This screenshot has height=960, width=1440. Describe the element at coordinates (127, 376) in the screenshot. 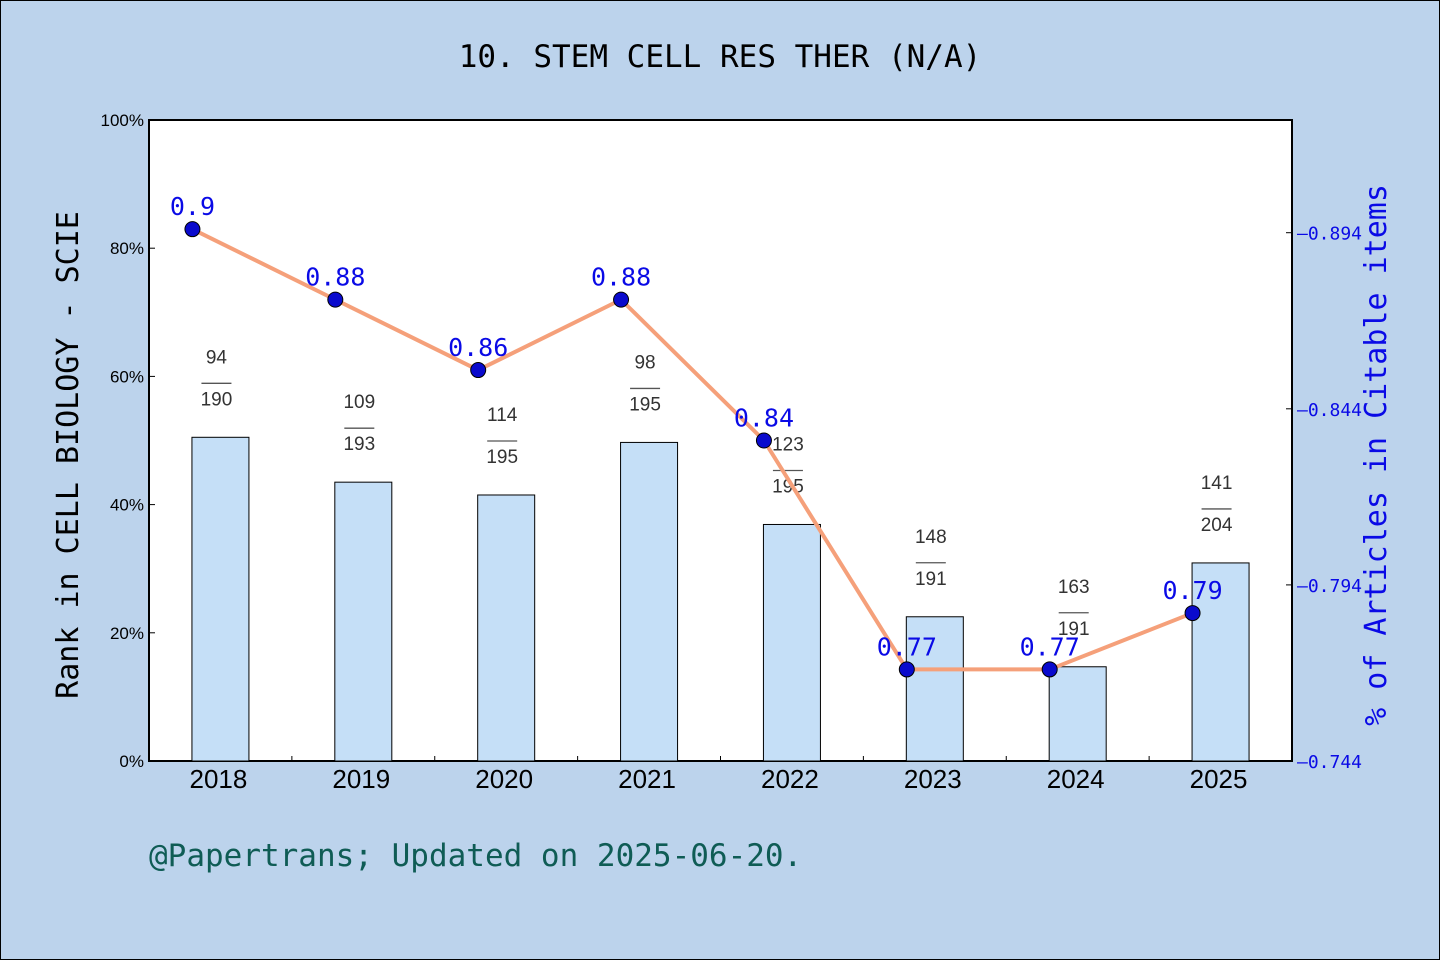

I see `y-tick-label: 60%` at that location.